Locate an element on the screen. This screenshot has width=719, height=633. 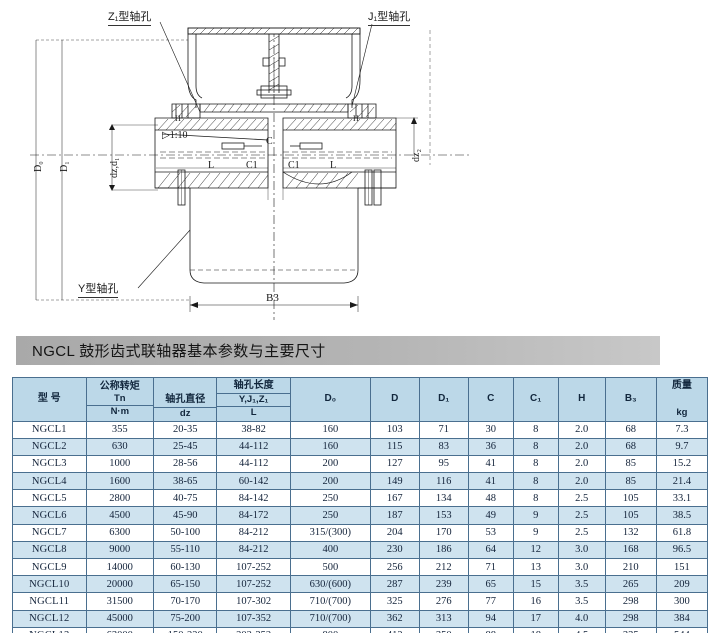
dimension-L-left-label: L is located at coordinates (211, 165).